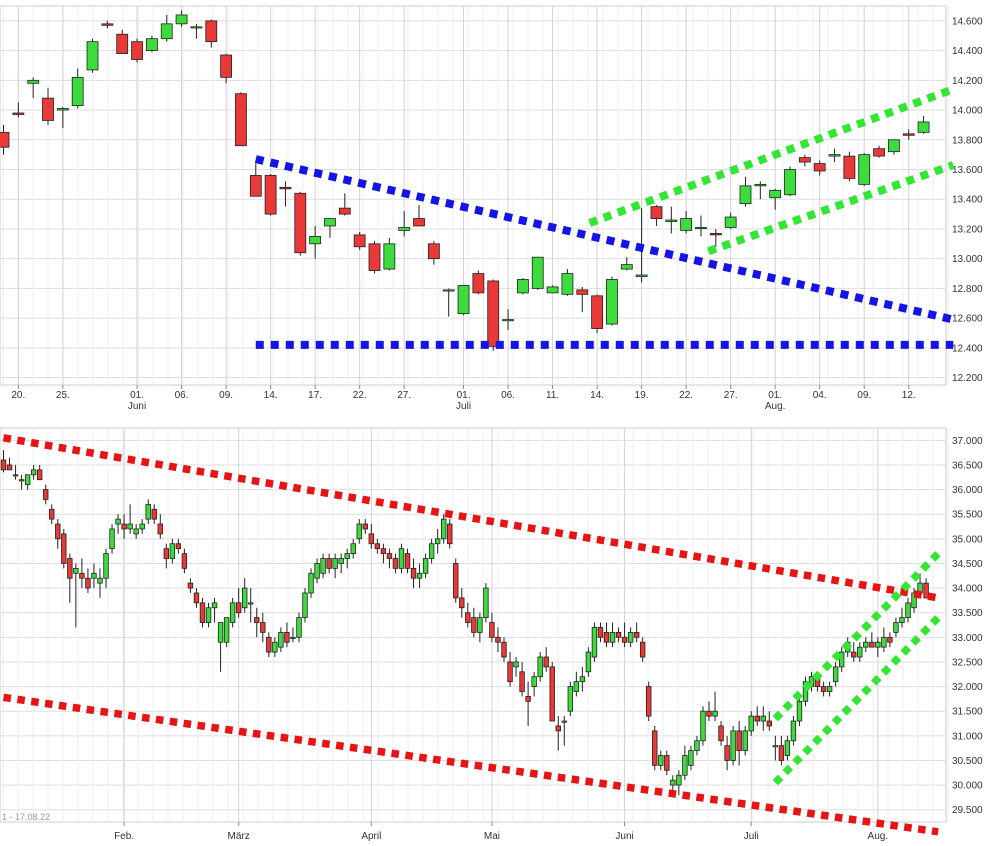 The image size is (988, 846). What do you see at coordinates (967, 786) in the screenshot?
I see `y-tick-label: 30.000` at bounding box center [967, 786].